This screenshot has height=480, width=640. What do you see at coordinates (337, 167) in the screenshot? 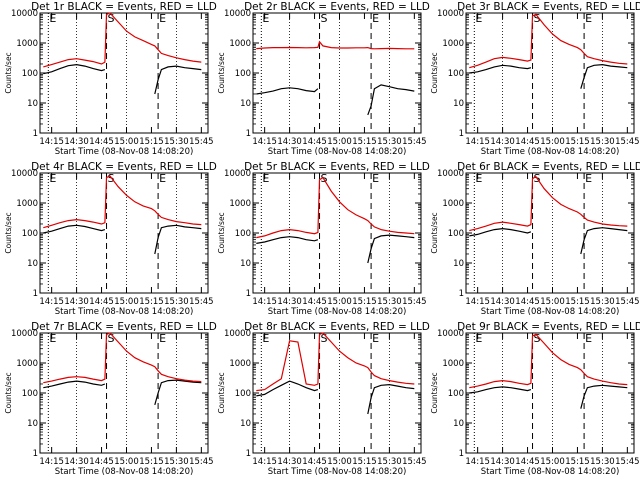
I see `panel-title: Det 5r BLACK = Events, RED = LLD` at bounding box center [337, 167].